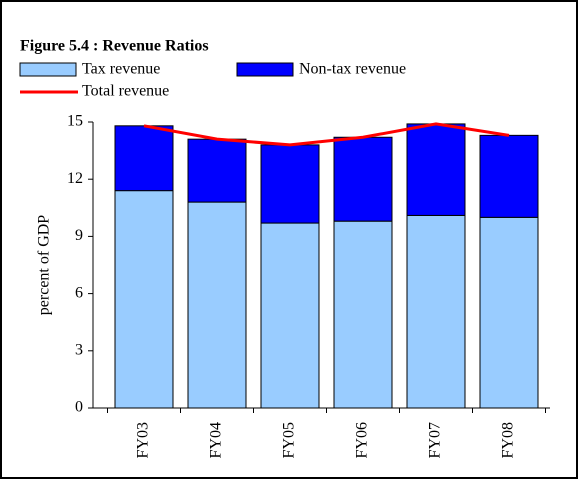  I want to click on x-tick-label: FY03, so click(143, 440).